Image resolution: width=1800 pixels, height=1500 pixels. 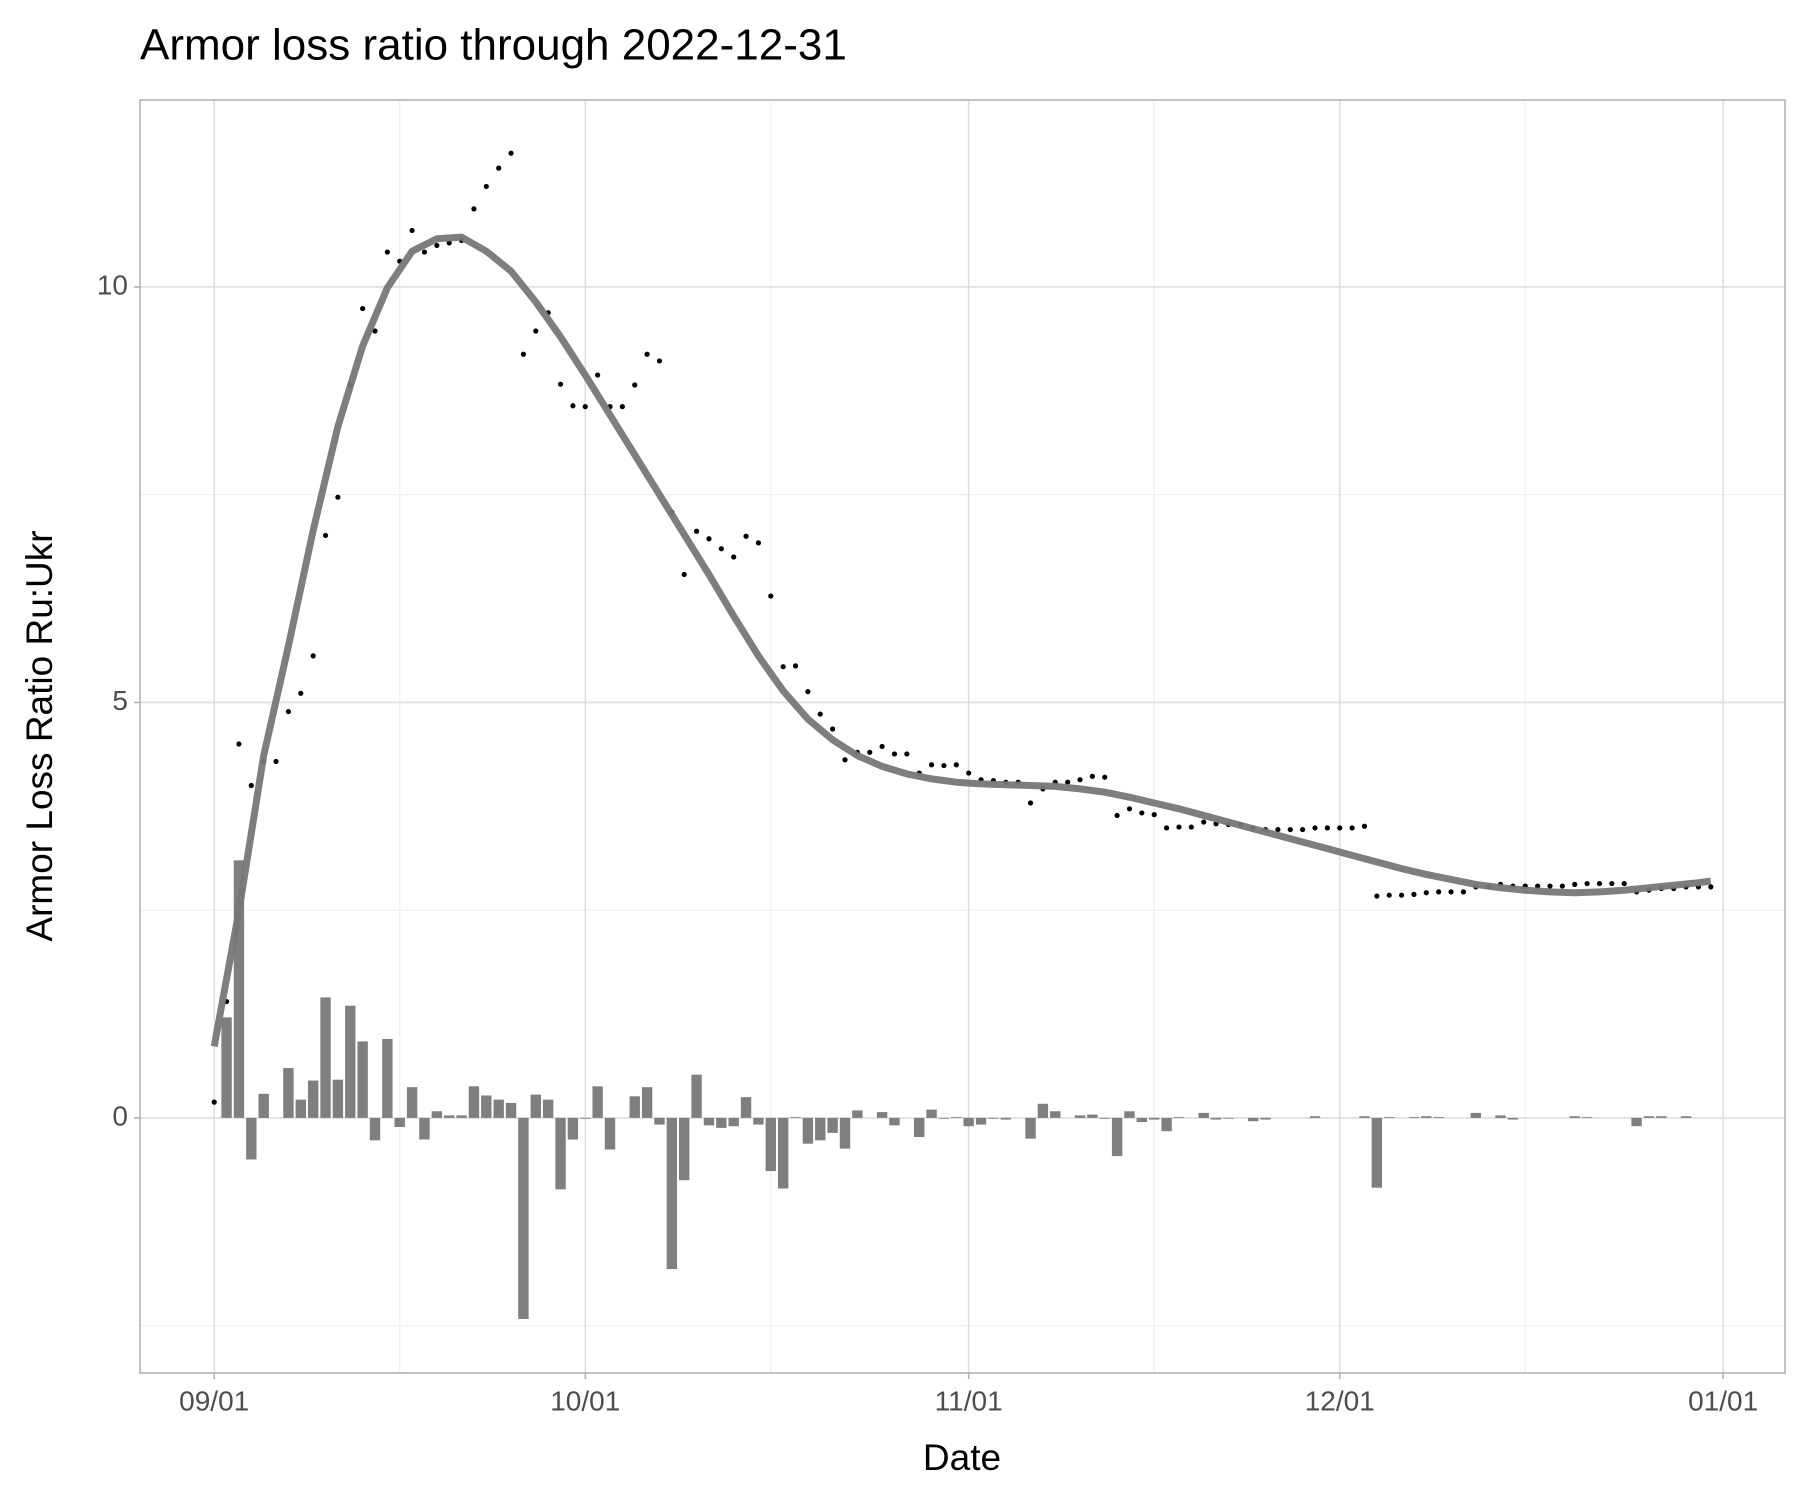 I want to click on y-tick-label: 0, so click(x=120, y=1115).